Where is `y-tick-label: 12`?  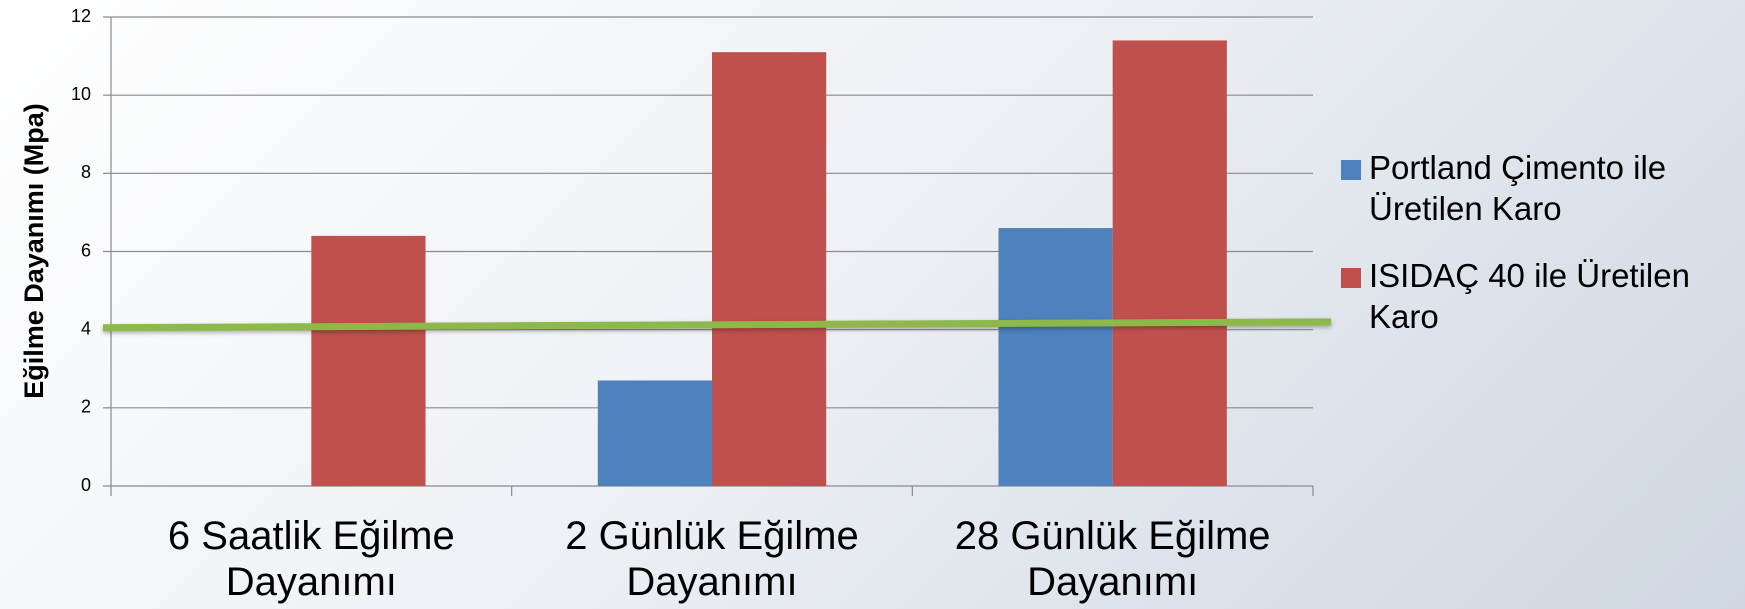
y-tick-label: 12 is located at coordinates (81, 16).